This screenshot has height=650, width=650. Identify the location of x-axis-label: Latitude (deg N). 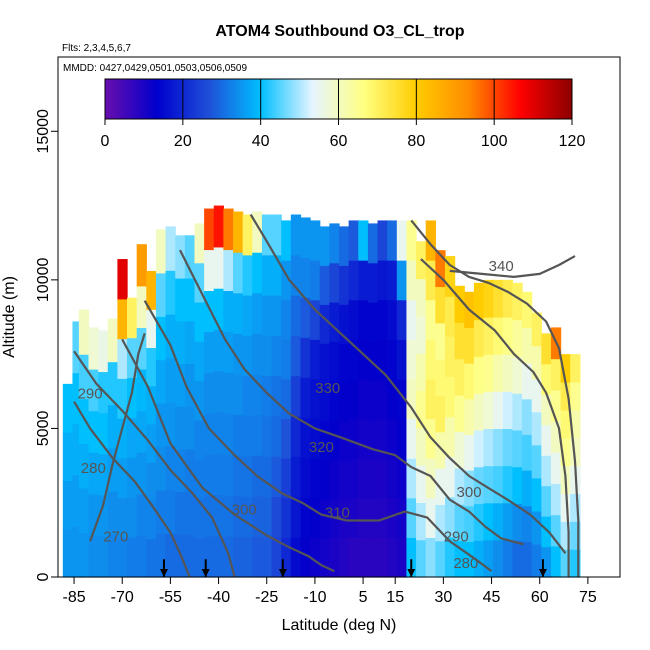
(339, 625).